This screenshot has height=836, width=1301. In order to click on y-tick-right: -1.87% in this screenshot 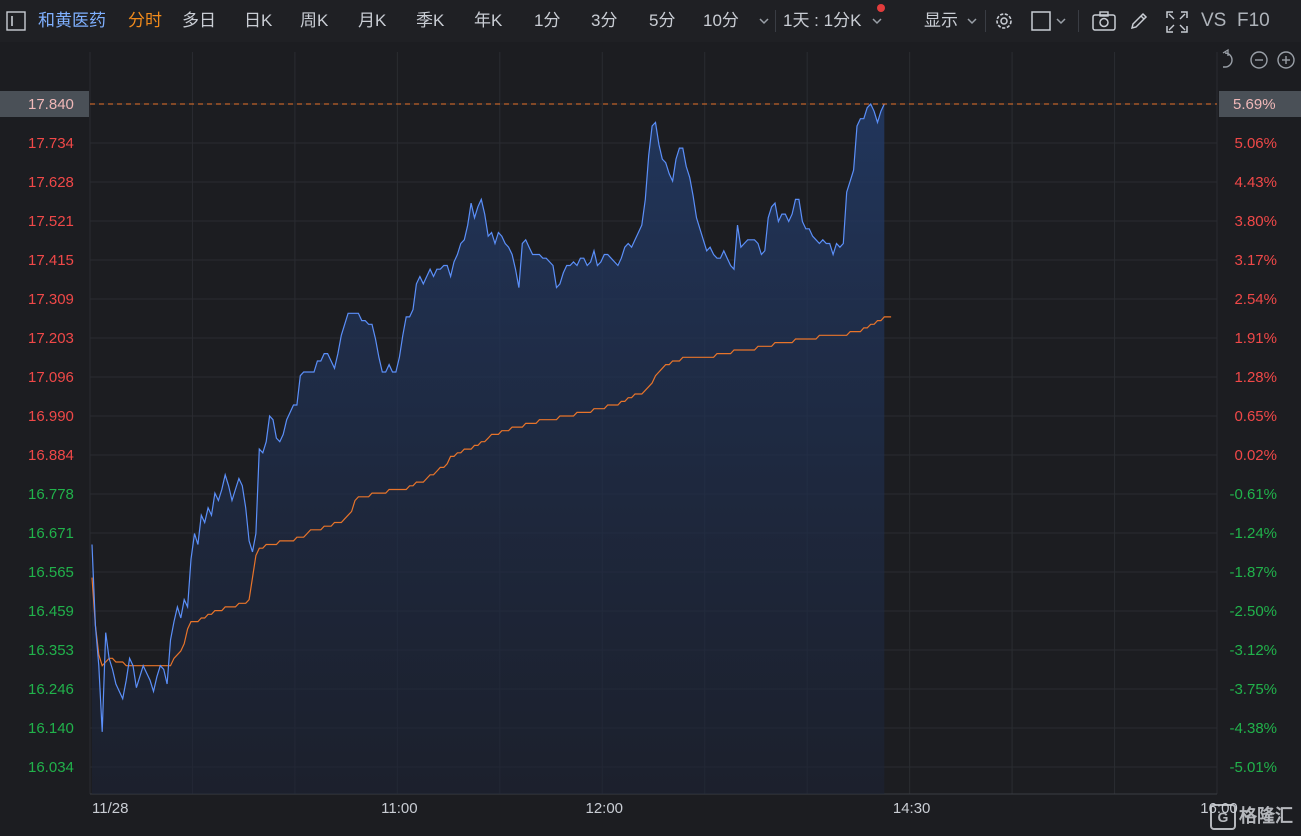, I will do `click(1253, 572)`.